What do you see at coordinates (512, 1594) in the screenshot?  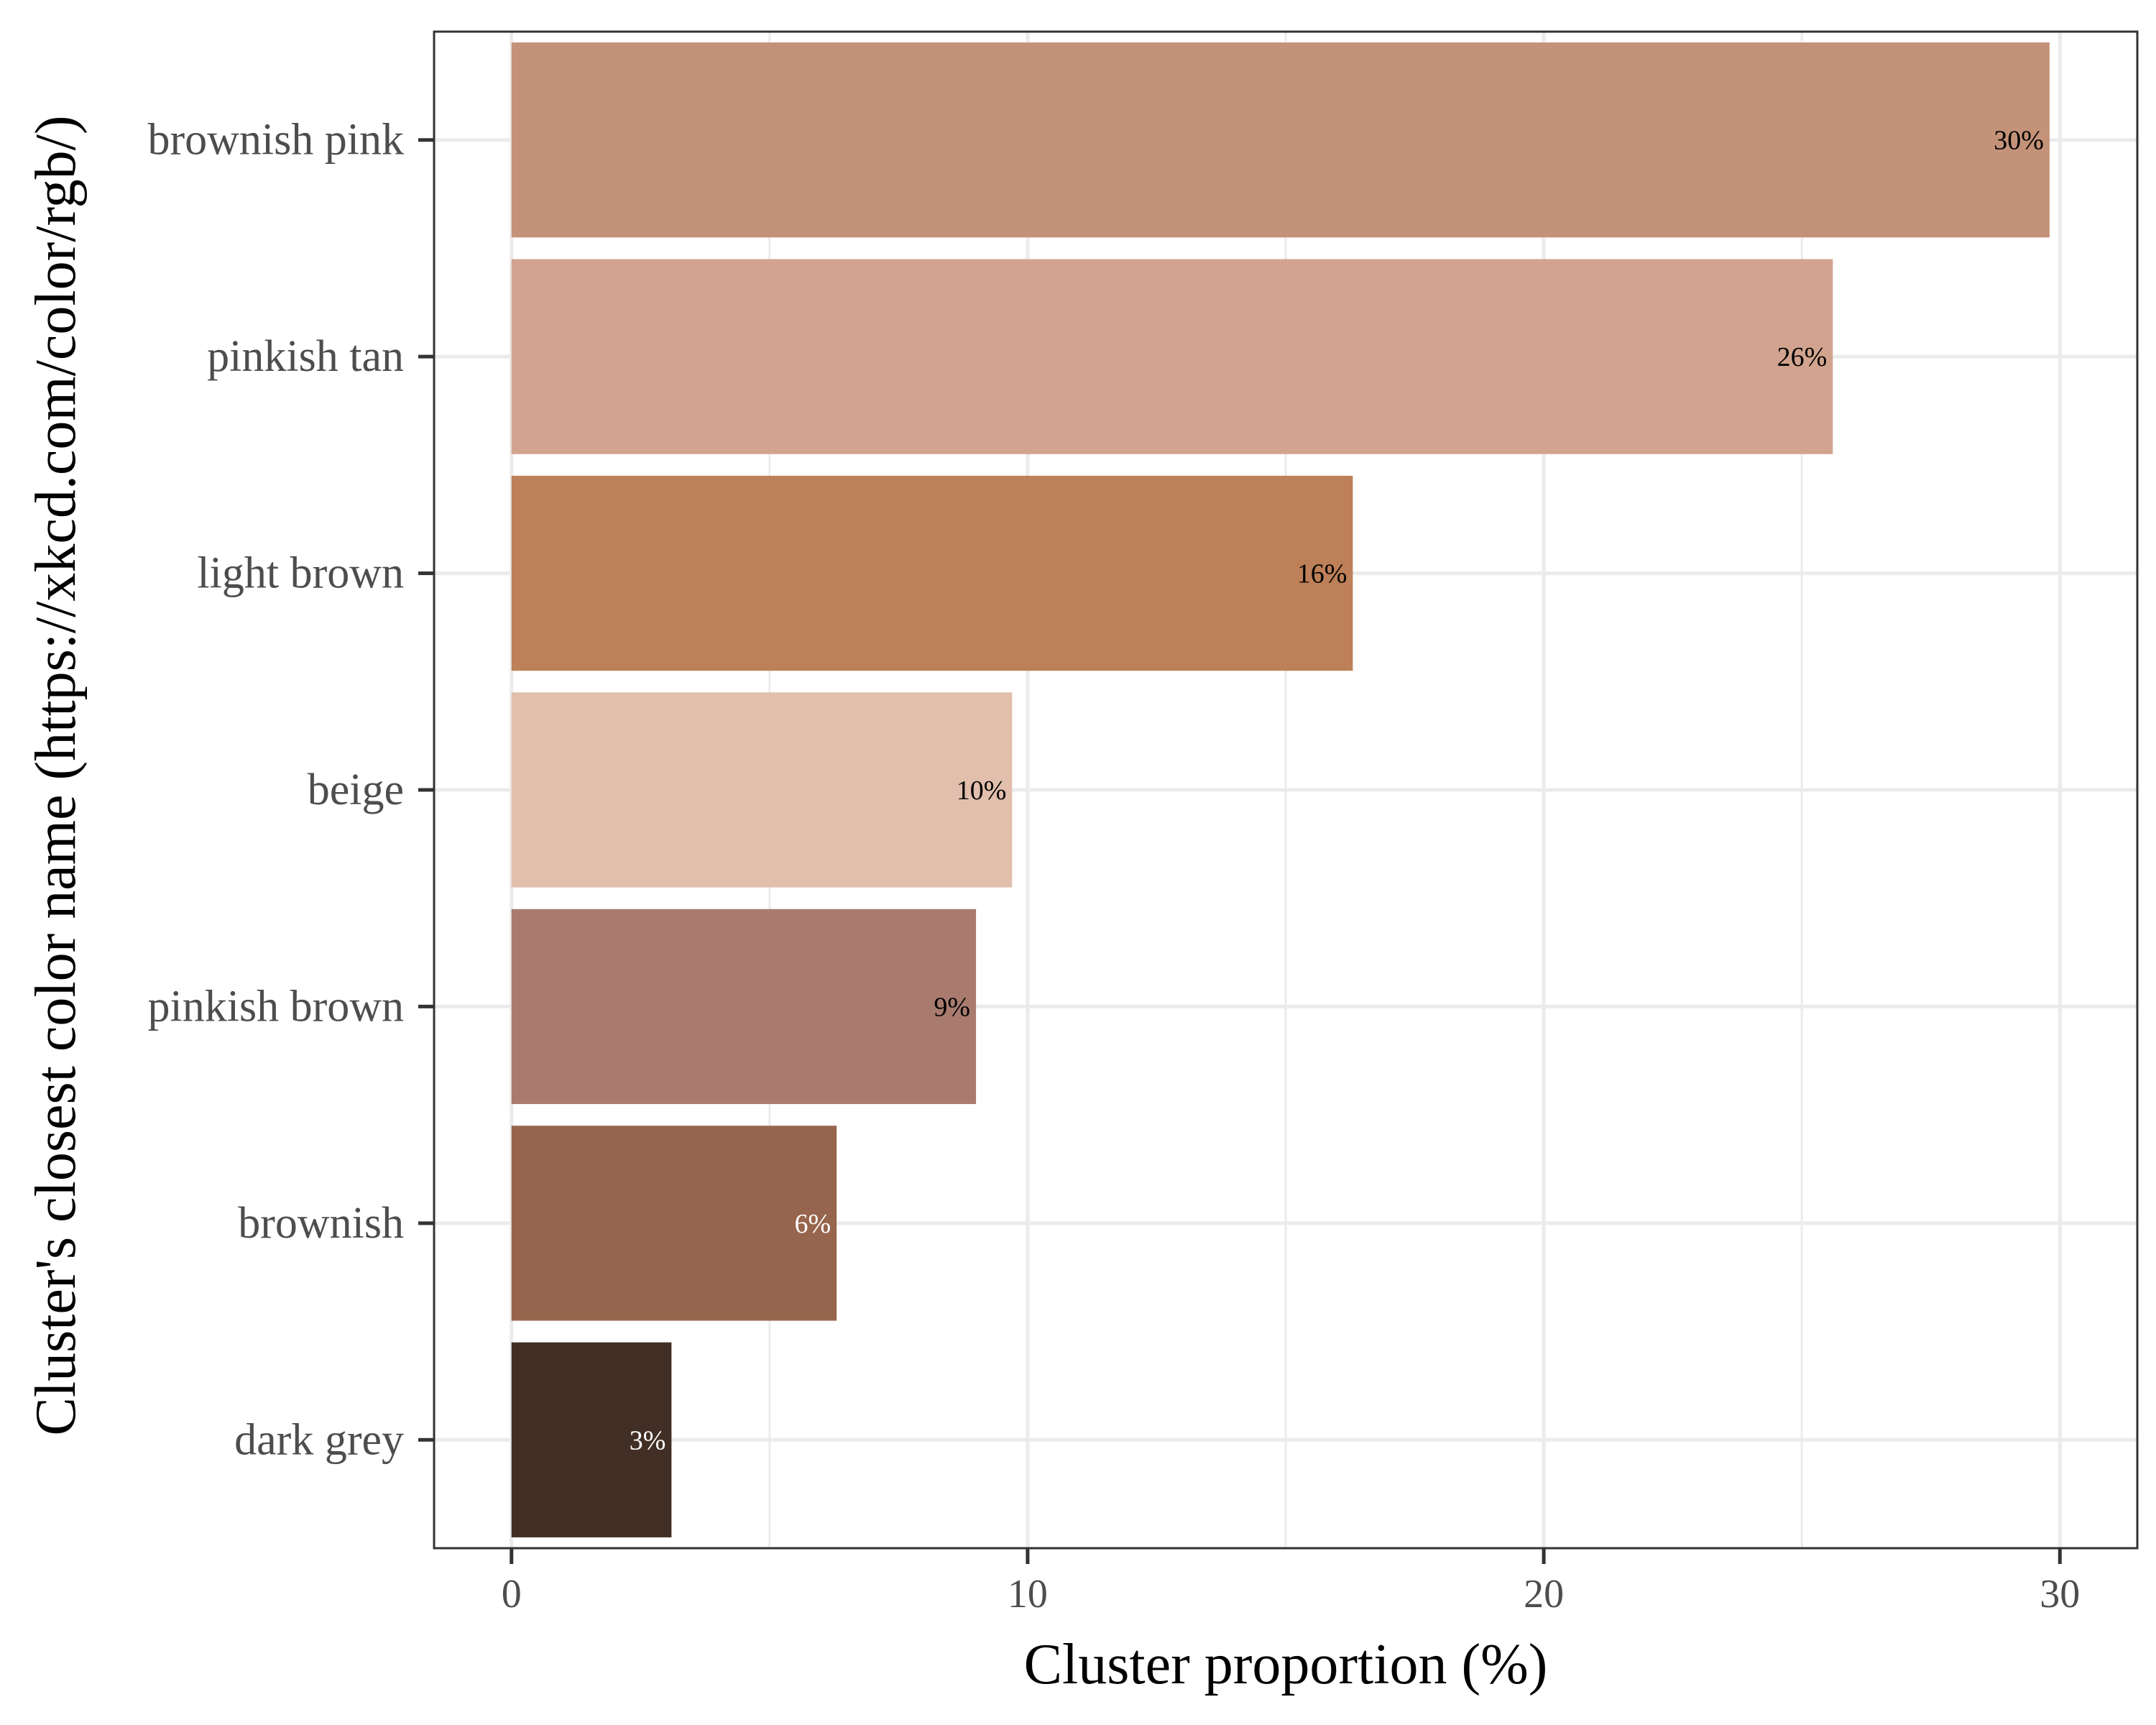 I see `x-tick-label: 0` at bounding box center [512, 1594].